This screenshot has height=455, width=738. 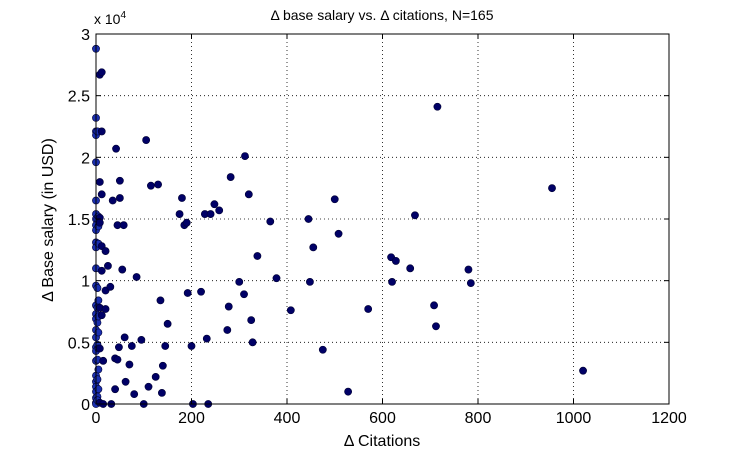 I want to click on chart-title: Δ base salary vs. Δ citations, N=165, so click(x=382, y=15).